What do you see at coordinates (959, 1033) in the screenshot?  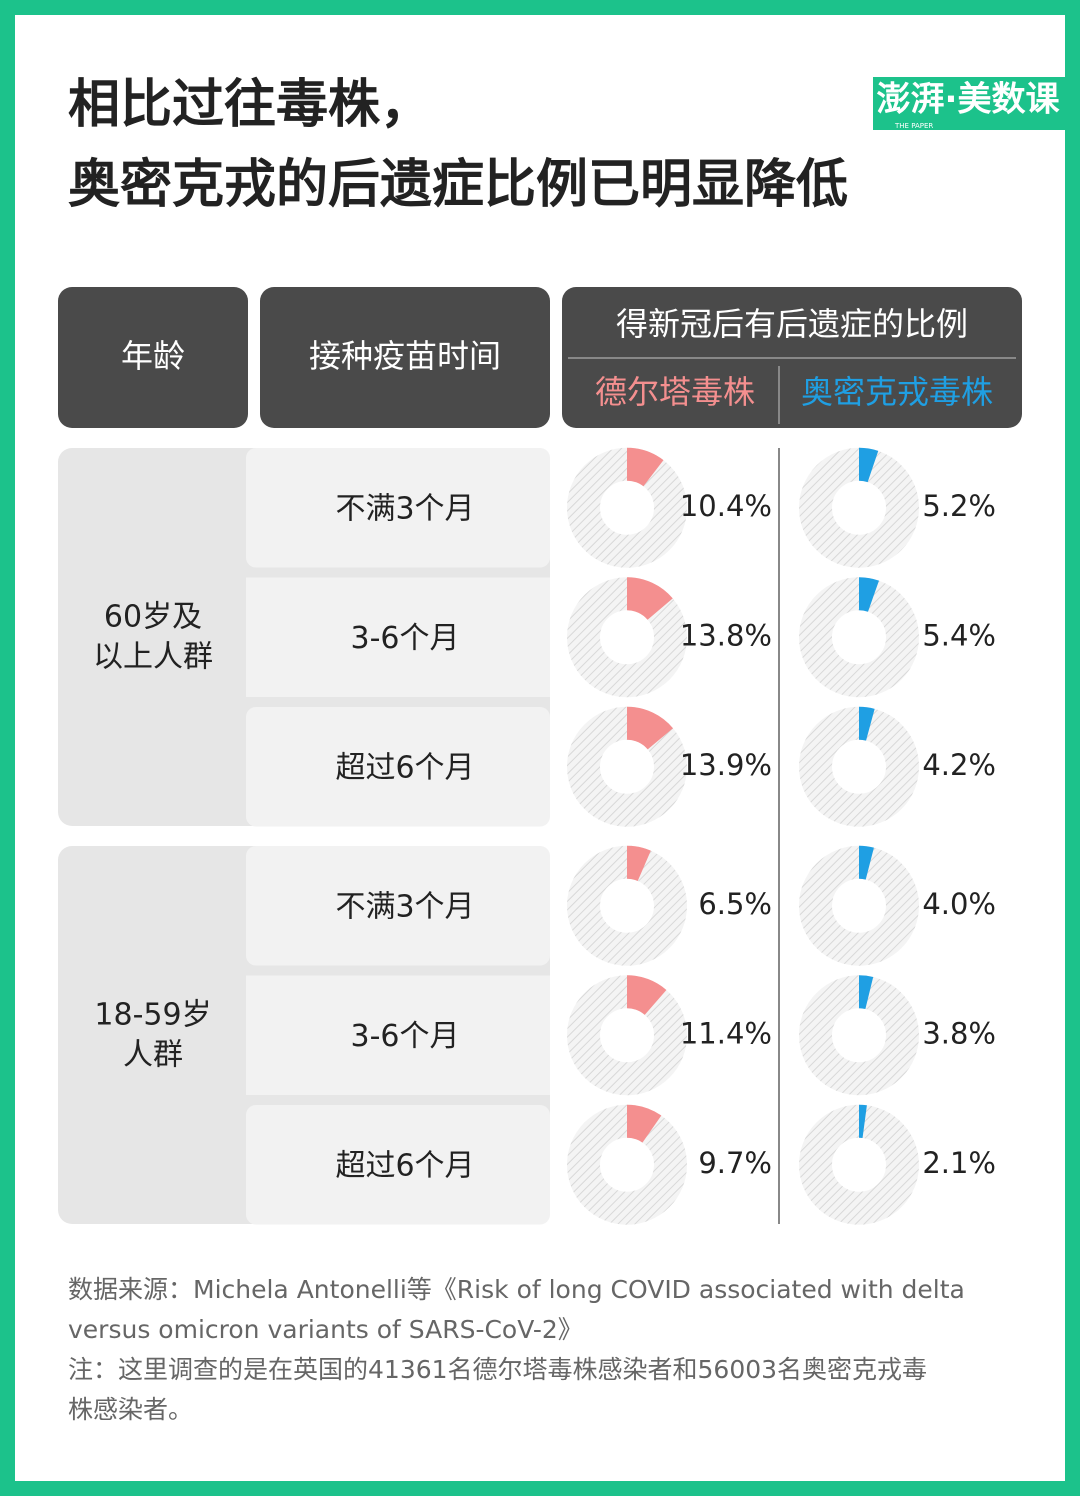 I see `value-label: 3.8%` at bounding box center [959, 1033].